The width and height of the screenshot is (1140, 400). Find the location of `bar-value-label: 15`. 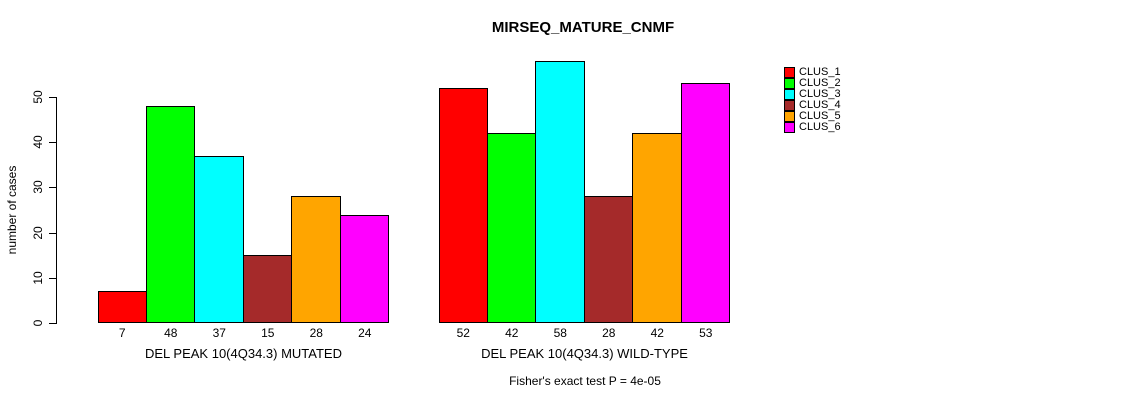

bar-value-label: 15 is located at coordinates (268, 333).